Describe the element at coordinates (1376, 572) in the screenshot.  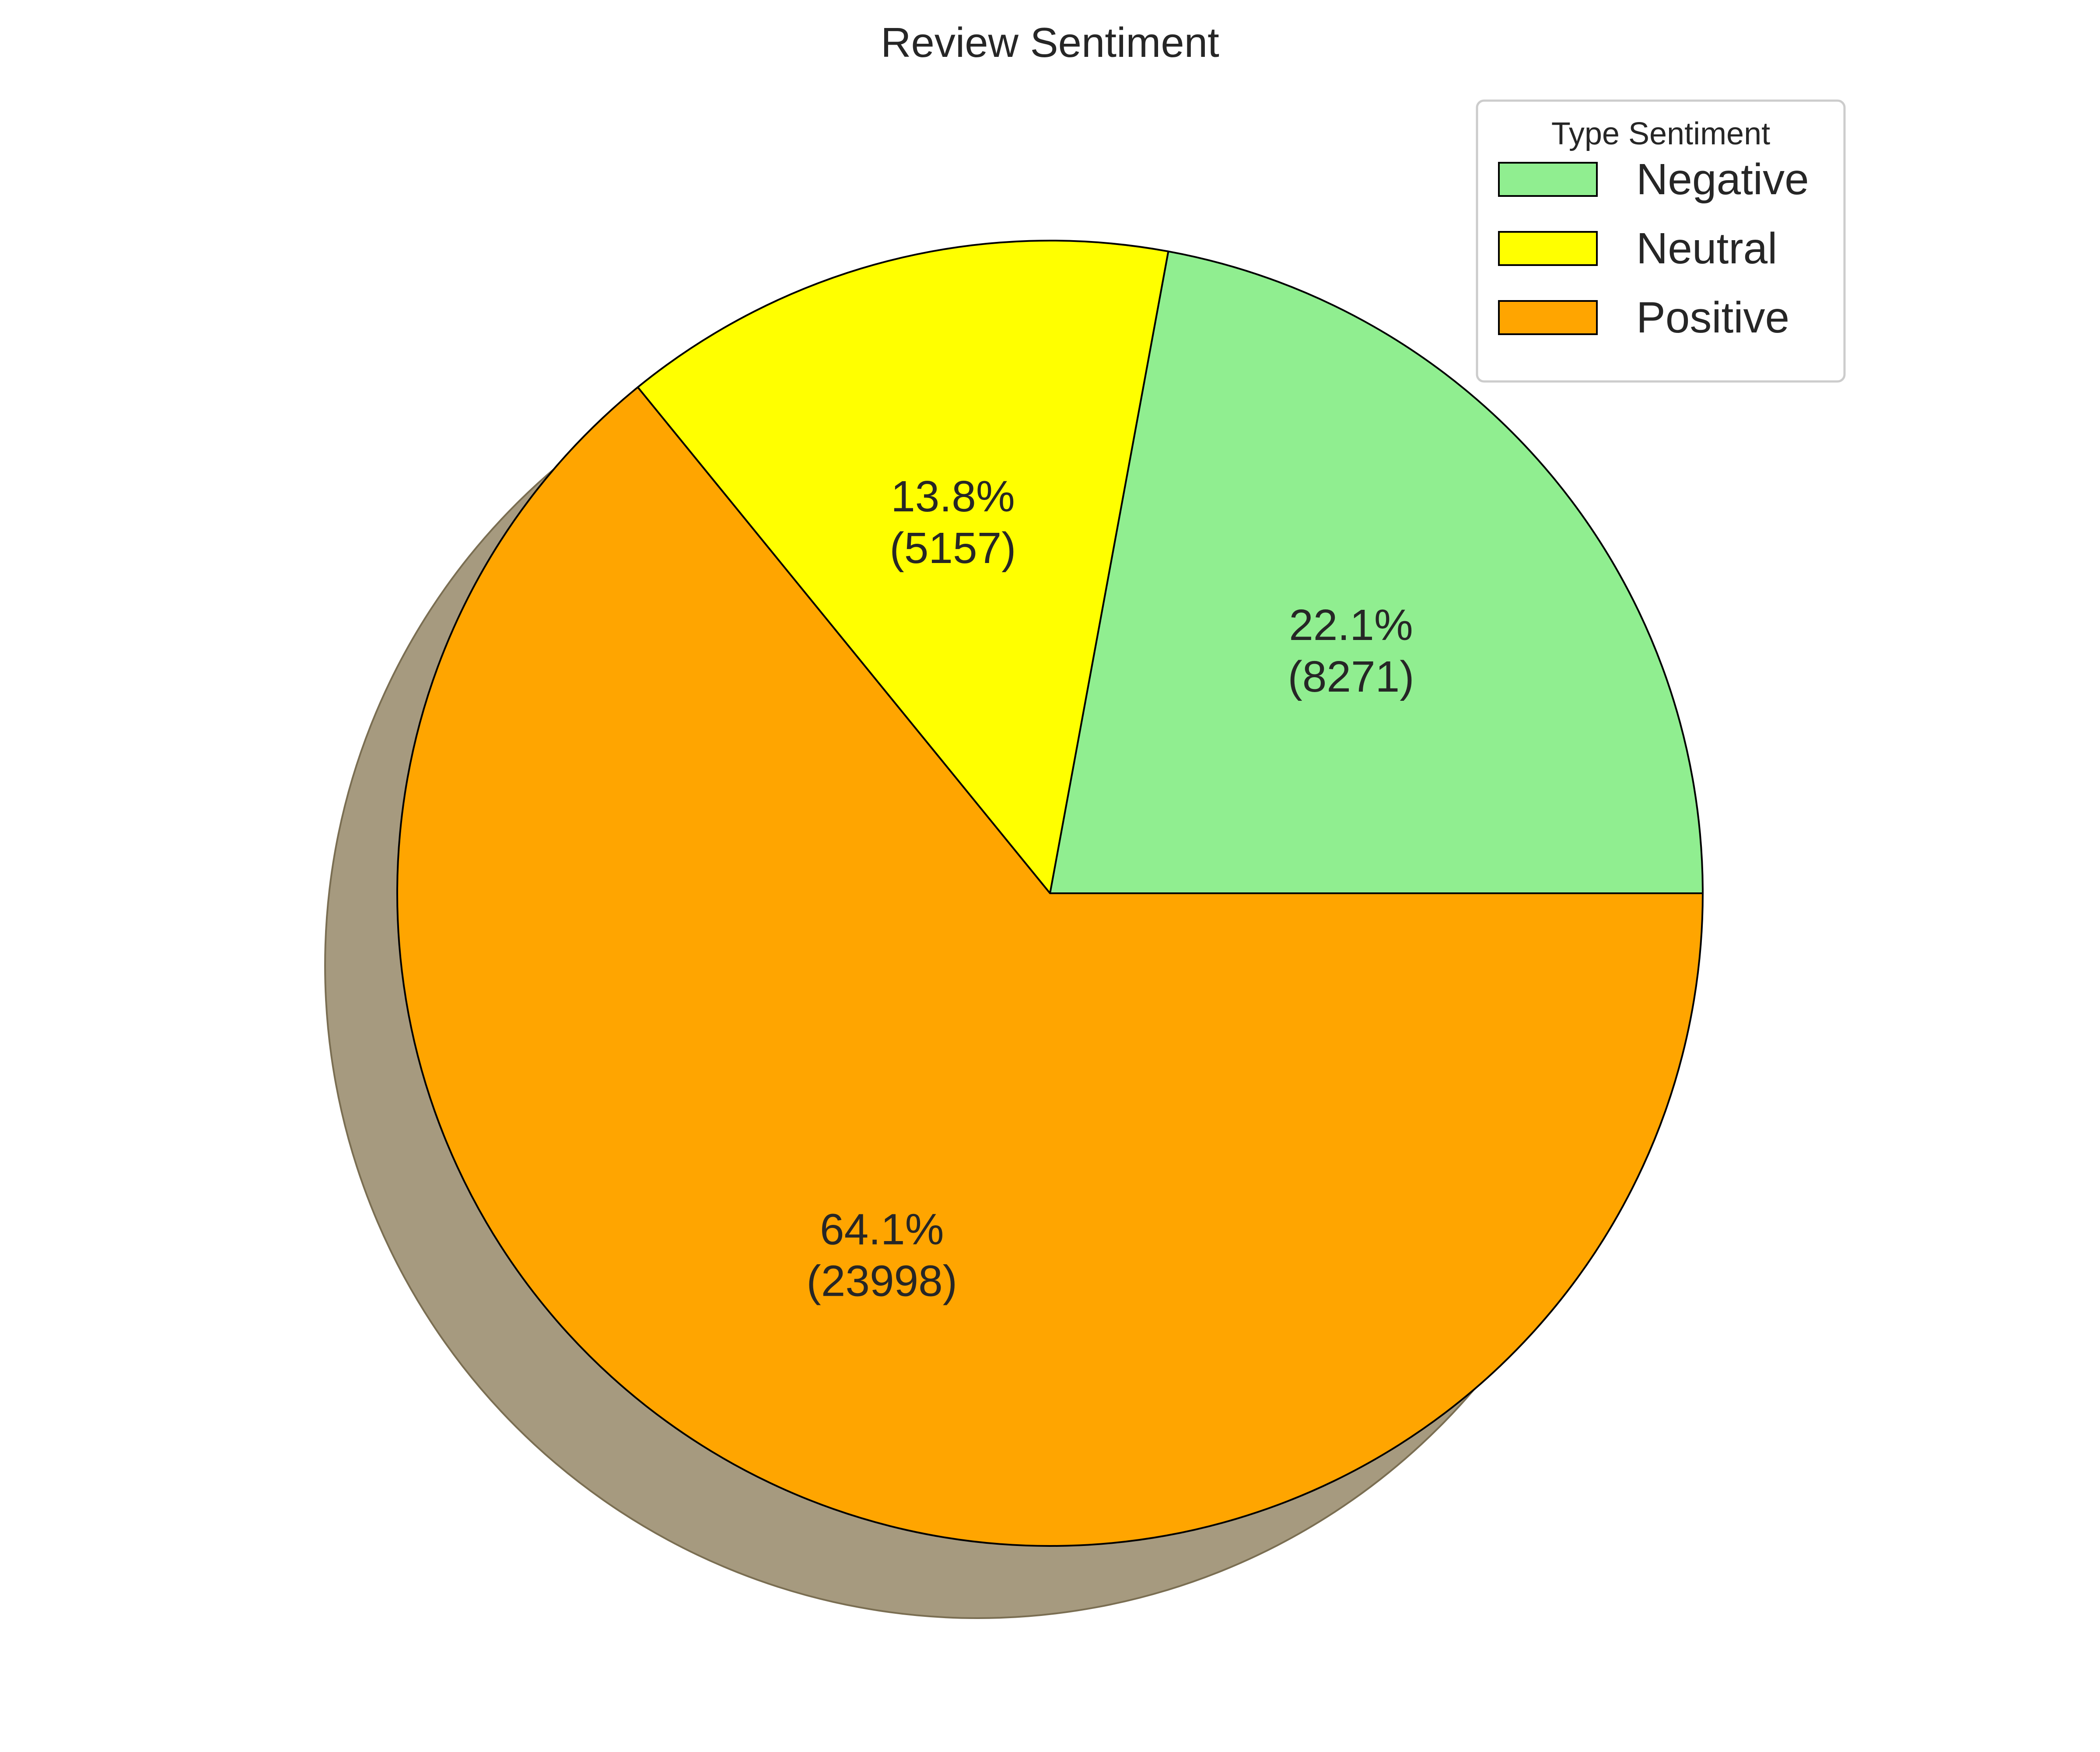
I see `pie-slice-negative` at that location.